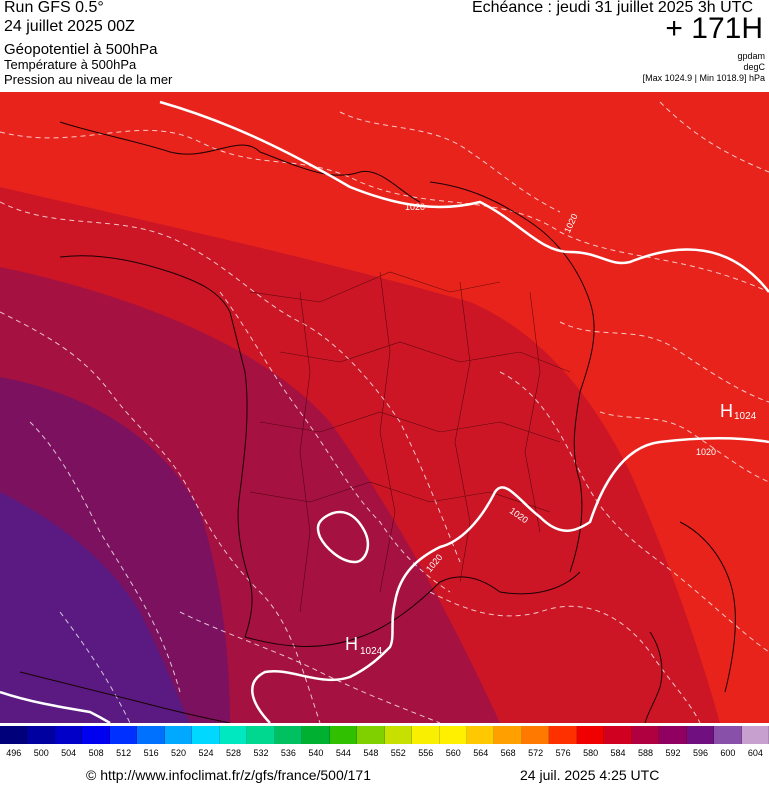 Image resolution: width=769 pixels, height=786 pixels. What do you see at coordinates (754, 67) in the screenshot?
I see `unit-temperature: degC` at bounding box center [754, 67].